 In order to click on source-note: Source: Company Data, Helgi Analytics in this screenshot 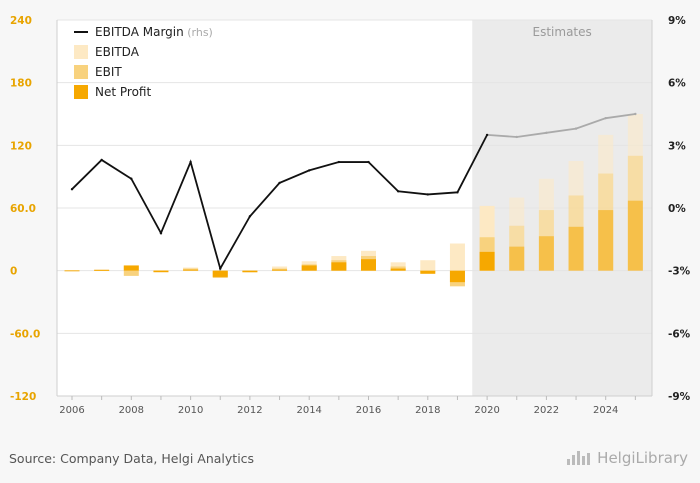, I will do `click(132, 458)`.